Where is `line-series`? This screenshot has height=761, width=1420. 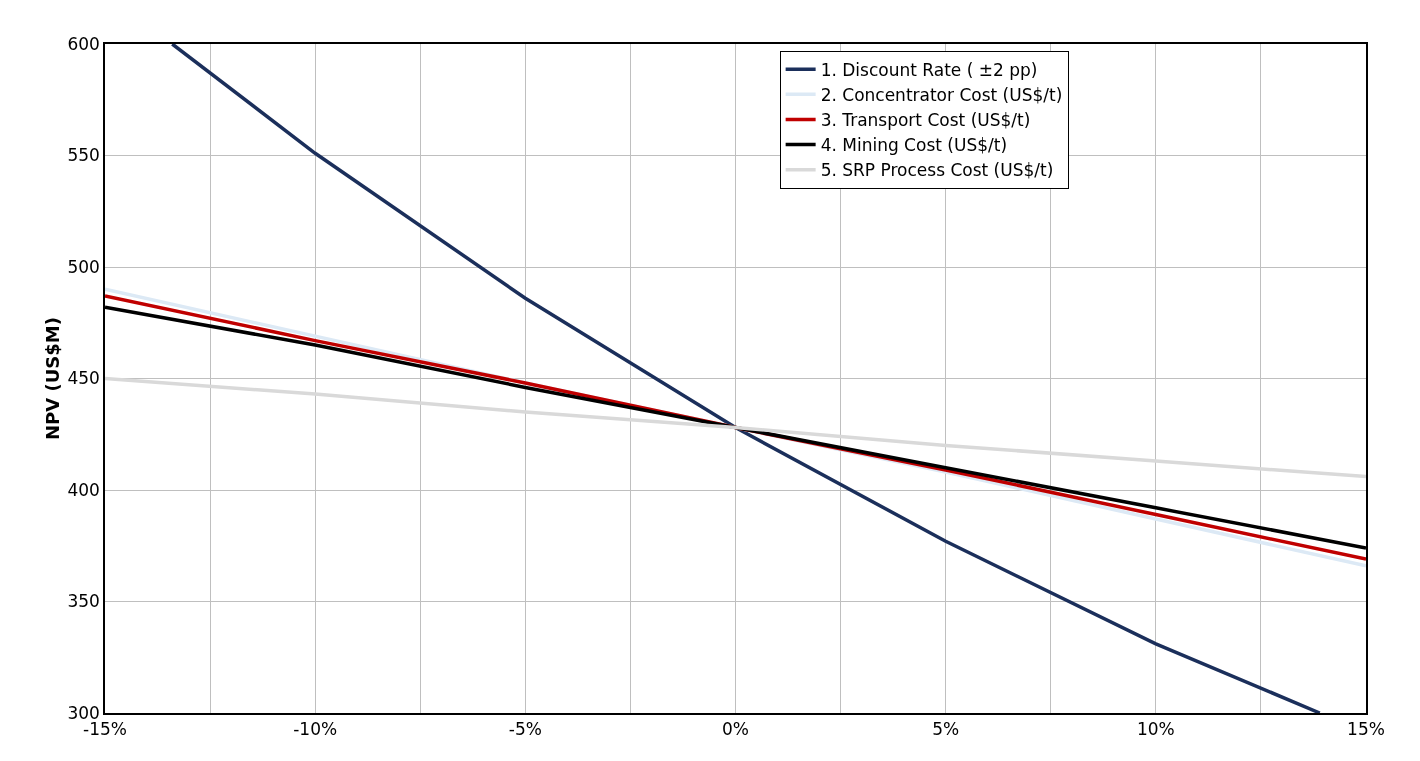 line-series is located at coordinates (735, 427).